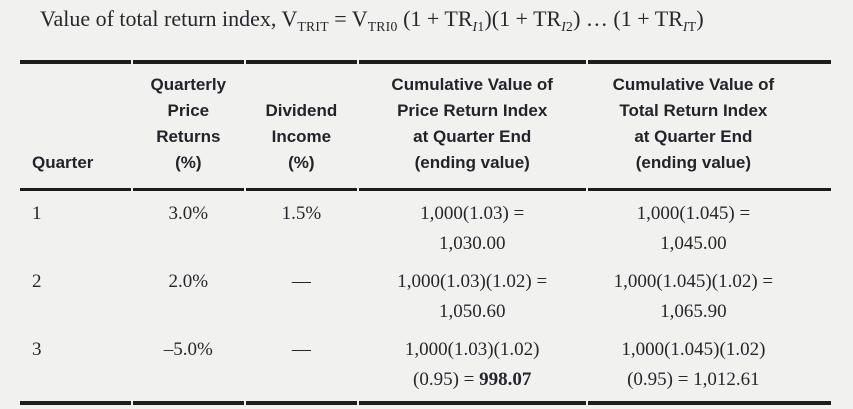 This screenshot has height=409, width=853. What do you see at coordinates (472, 296) in the screenshot?
I see `cell-price-index-calc: 1,000(1.03)(1.02) = 1,050.60` at bounding box center [472, 296].